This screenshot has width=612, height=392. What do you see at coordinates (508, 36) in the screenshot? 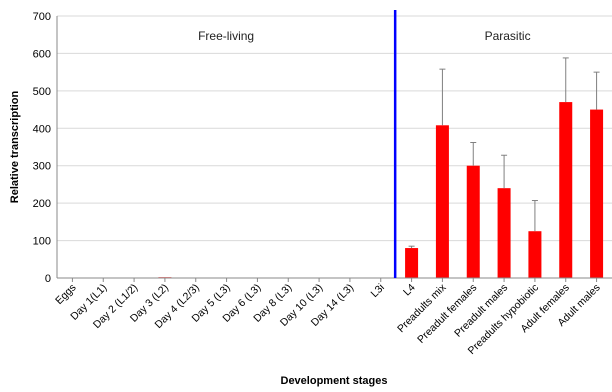
I see `region-label-parasitic: Parasitic` at bounding box center [508, 36].